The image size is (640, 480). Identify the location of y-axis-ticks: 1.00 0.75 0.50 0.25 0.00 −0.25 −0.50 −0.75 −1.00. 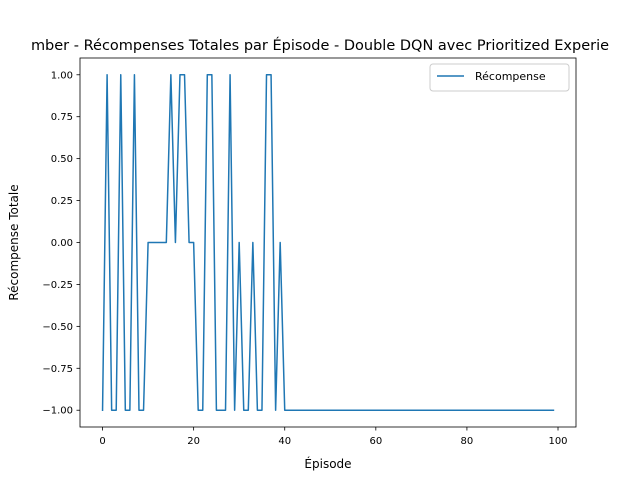
(61, 243).